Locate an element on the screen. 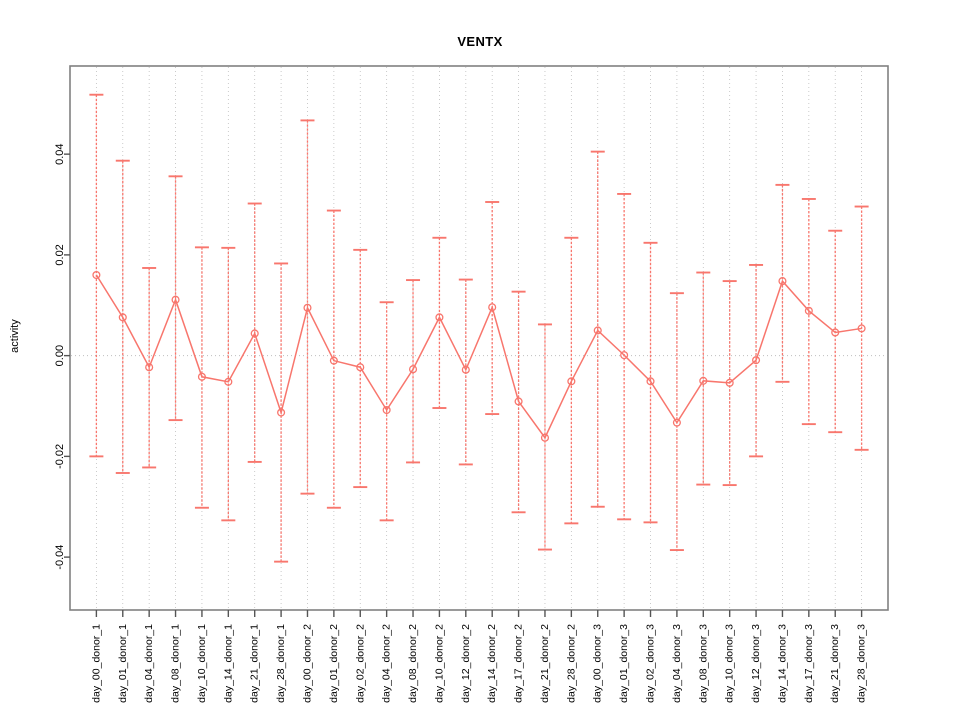 The width and height of the screenshot is (960, 720). x-axis-tick-label: day_00_donor_2 is located at coordinates (307, 663).